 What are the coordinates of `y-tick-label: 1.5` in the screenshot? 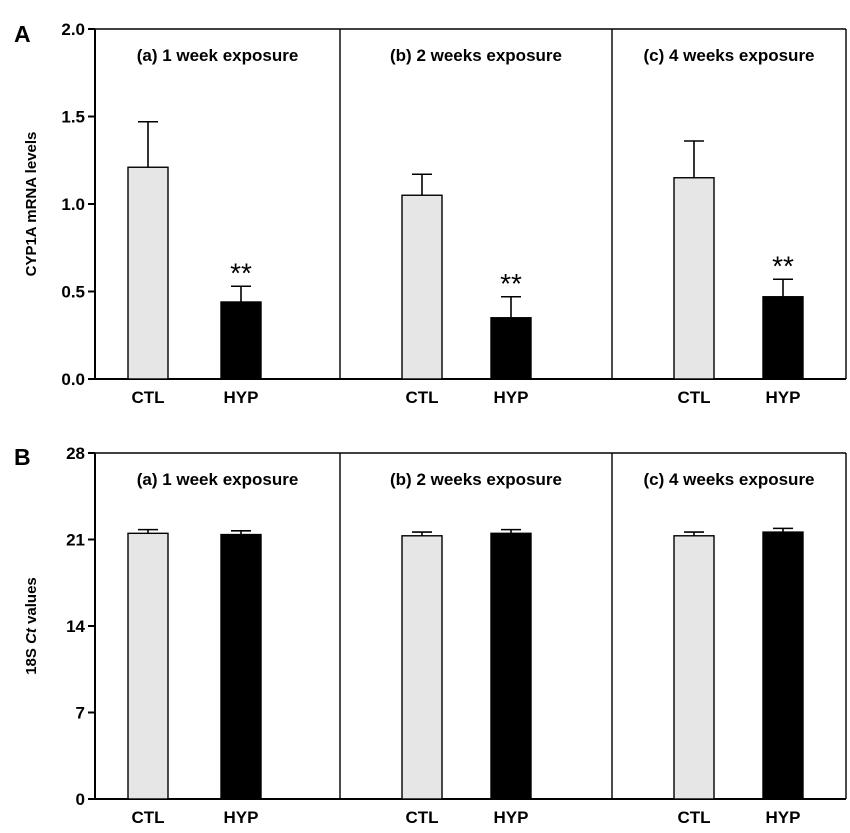 It's located at (73, 117).